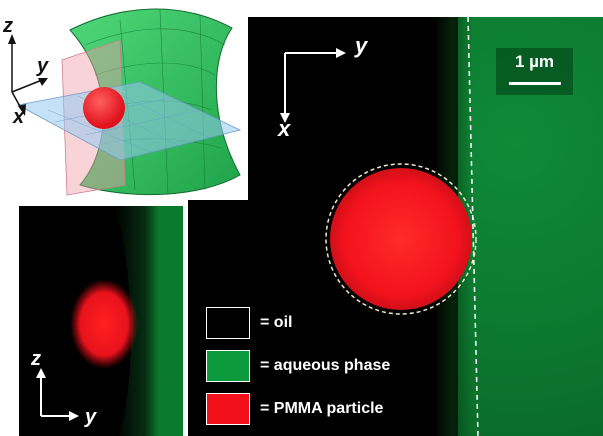 The height and width of the screenshot is (436, 603). What do you see at coordinates (322, 408) in the screenshot?
I see `legend-label-particle: = PMMA particle` at bounding box center [322, 408].